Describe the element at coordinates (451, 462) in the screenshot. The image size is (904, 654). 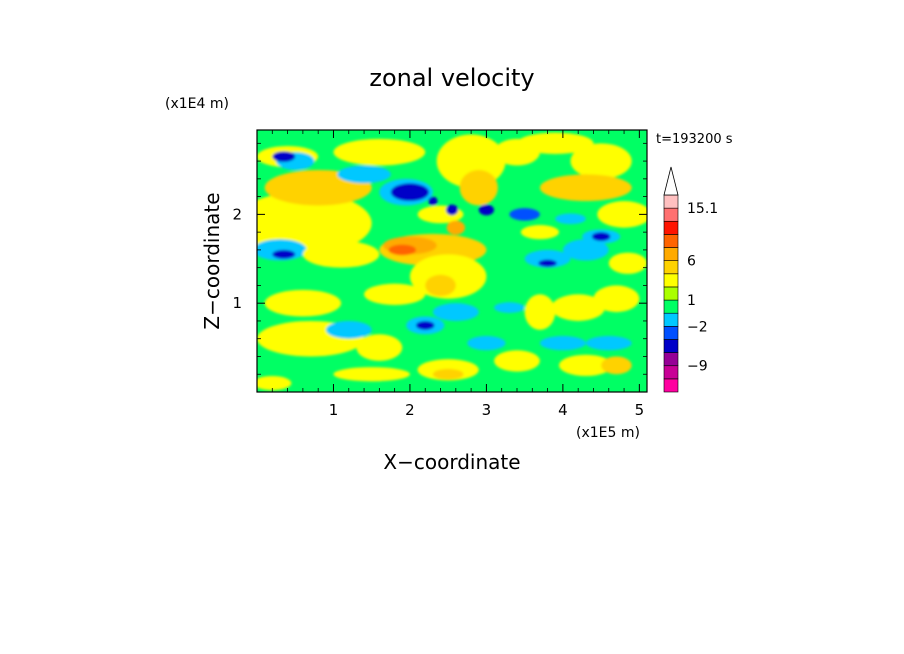
I see `x-axis-label: X−coordinate` at that location.